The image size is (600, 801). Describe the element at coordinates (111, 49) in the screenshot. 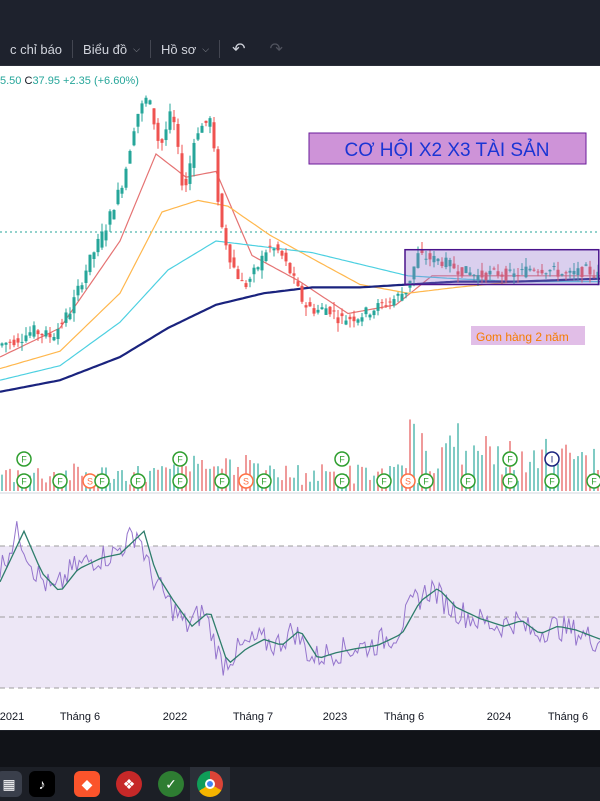

I see `chart-menu: Biểu đồ ⌵` at that location.